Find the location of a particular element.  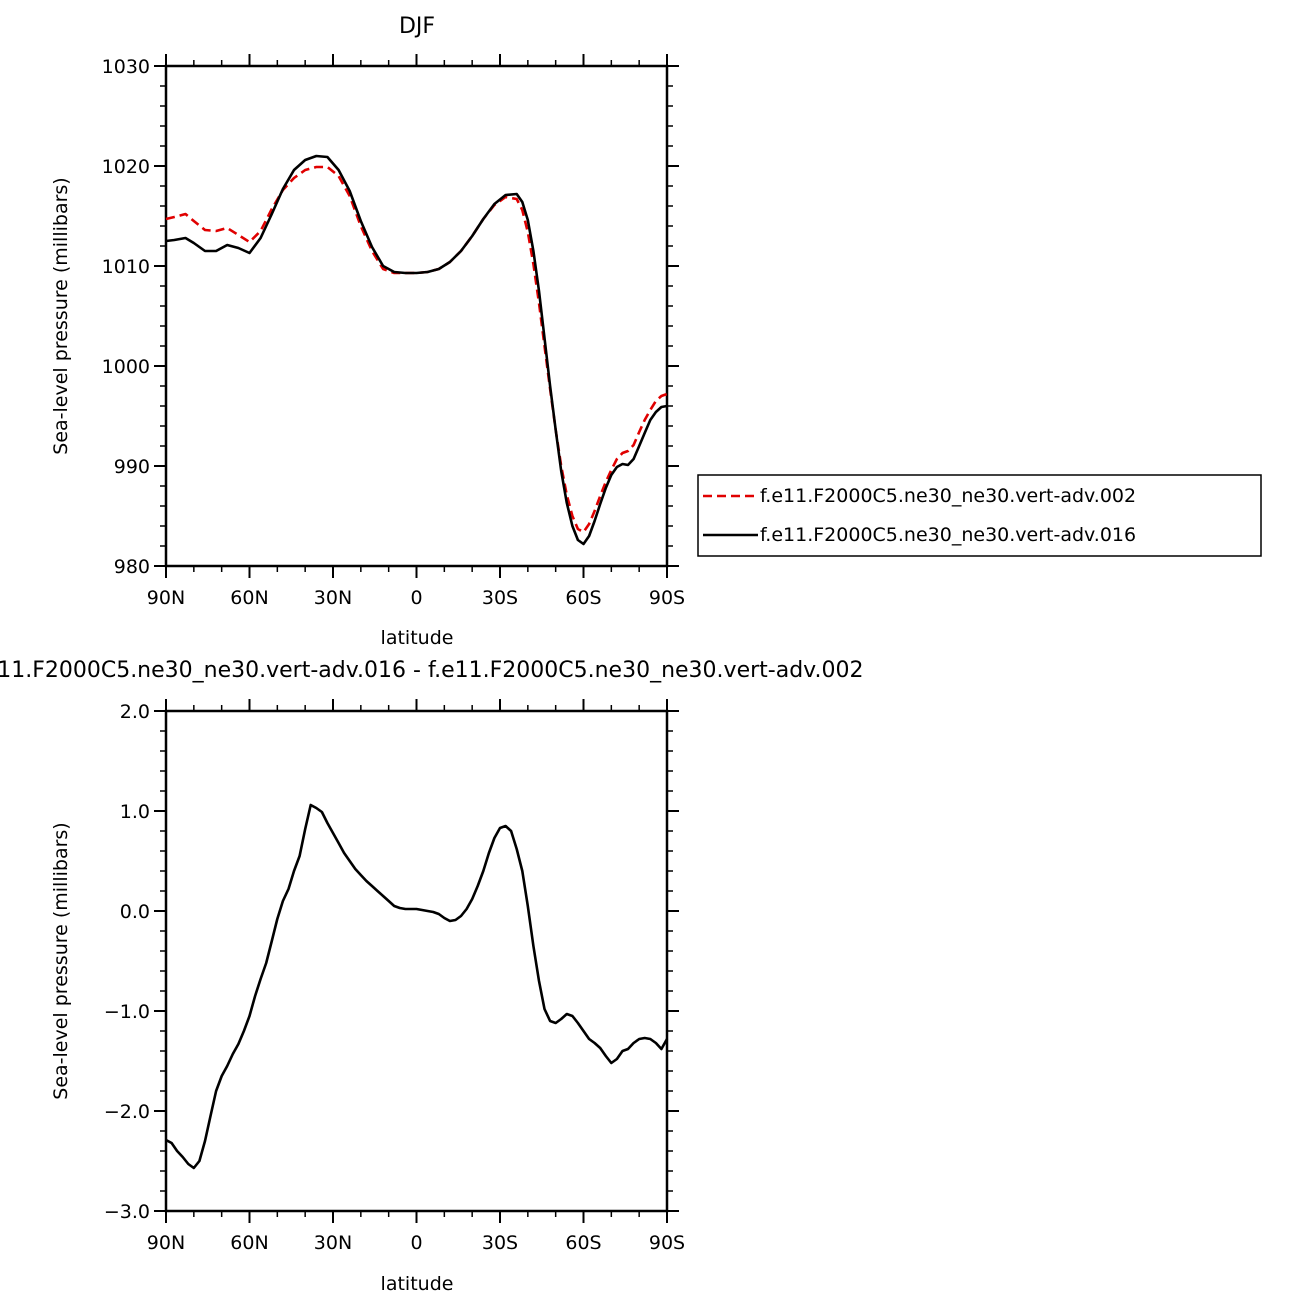

top-y-tick-labels: 980 990 1000 1010 1020 1030 is located at coordinates (126, 317).